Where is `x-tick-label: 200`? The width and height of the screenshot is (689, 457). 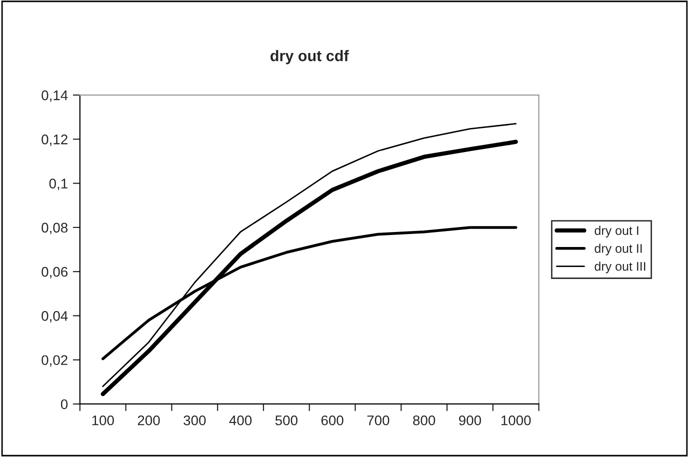 x-tick-label: 200 is located at coordinates (149, 420).